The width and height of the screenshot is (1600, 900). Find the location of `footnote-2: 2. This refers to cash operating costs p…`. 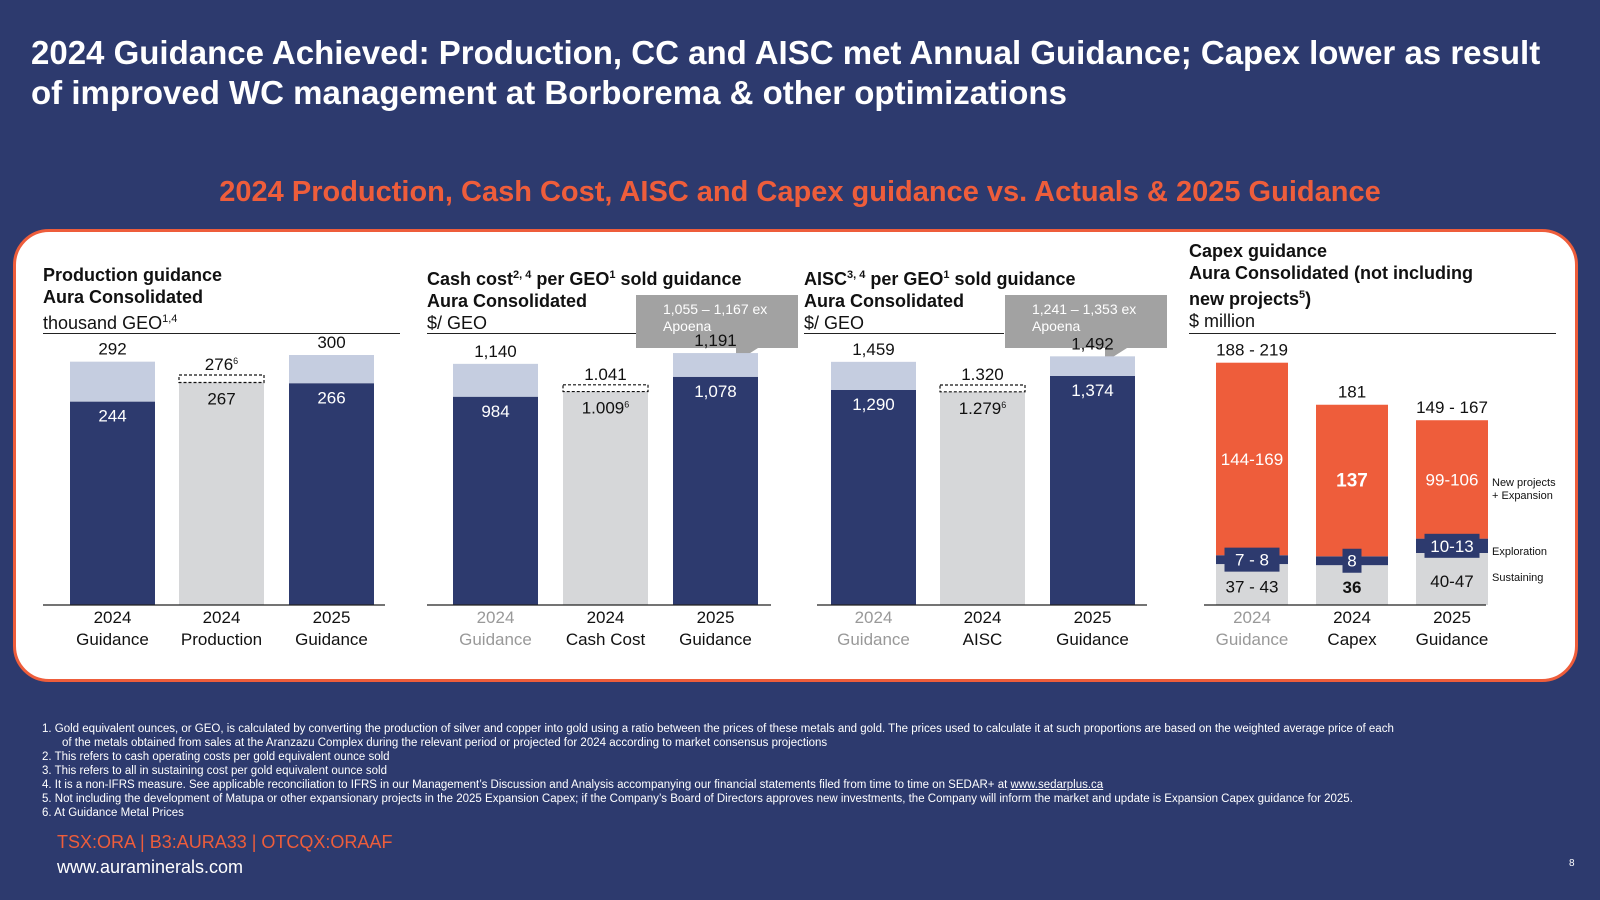

footnote-2: 2. This refers to cash operating costs p… is located at coordinates (216, 757).